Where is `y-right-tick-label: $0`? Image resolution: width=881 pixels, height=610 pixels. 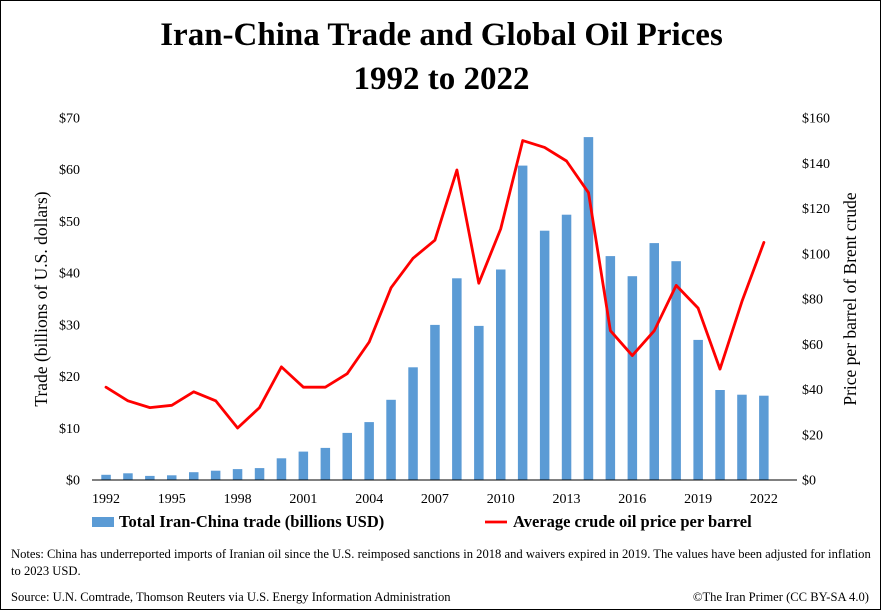 y-right-tick-label: $0 is located at coordinates (809, 481).